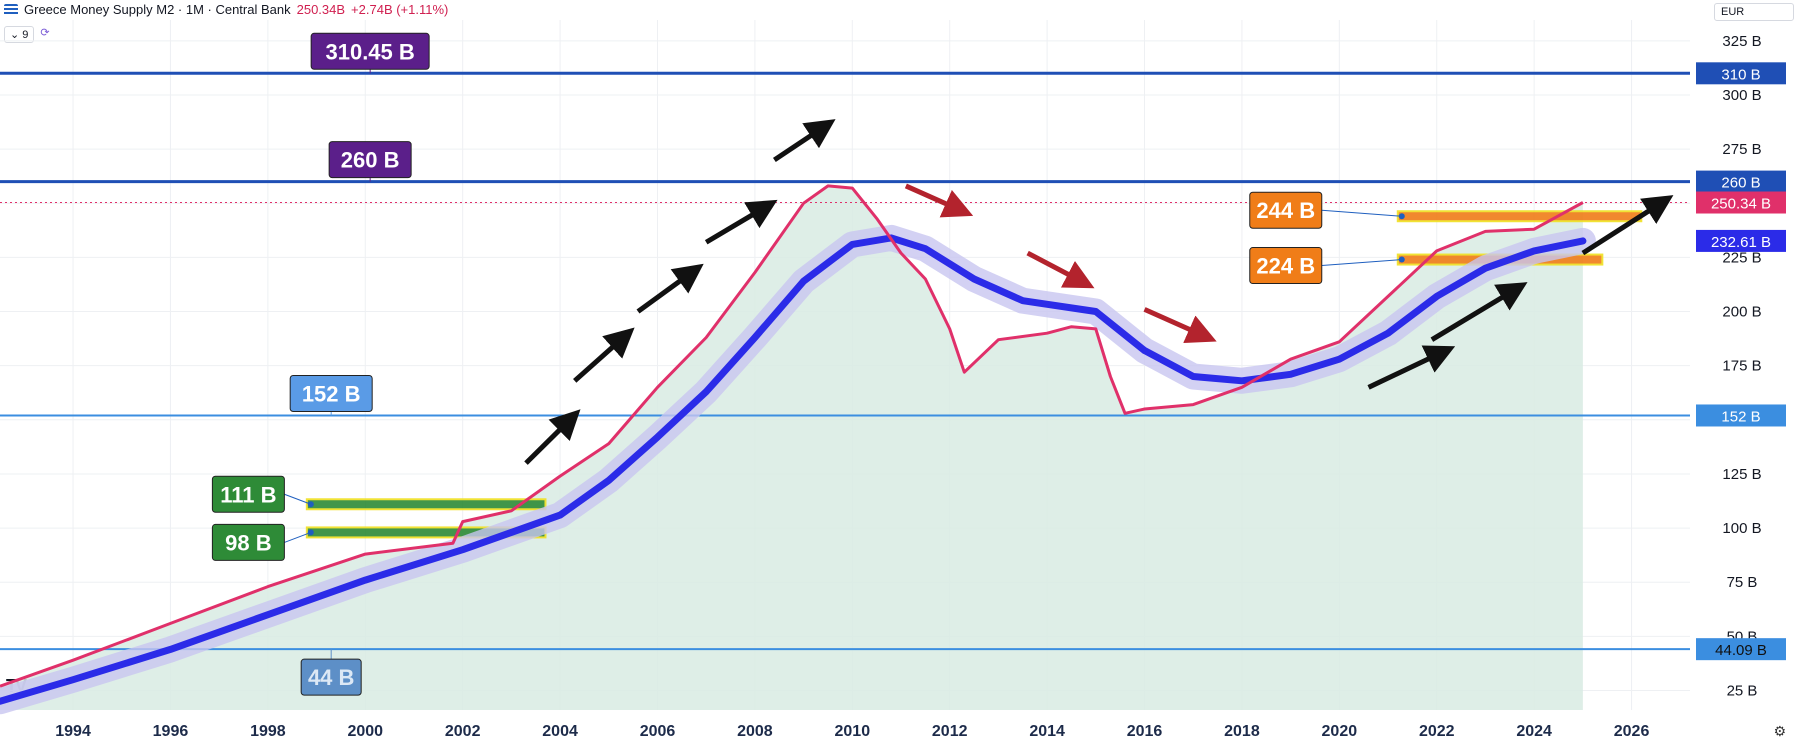 The height and width of the screenshot is (746, 1808). What do you see at coordinates (15, 35) in the screenshot?
I see `chevron-down-icon: ⌄` at bounding box center [15, 35].